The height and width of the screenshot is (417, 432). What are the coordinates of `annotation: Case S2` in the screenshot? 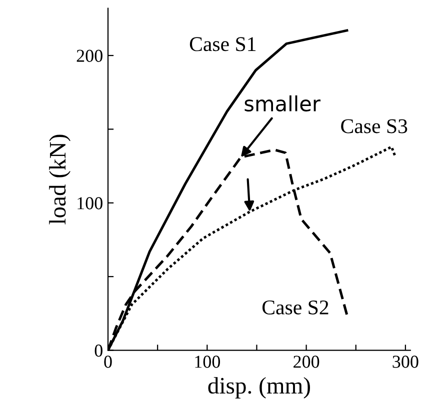 It's located at (295, 307).